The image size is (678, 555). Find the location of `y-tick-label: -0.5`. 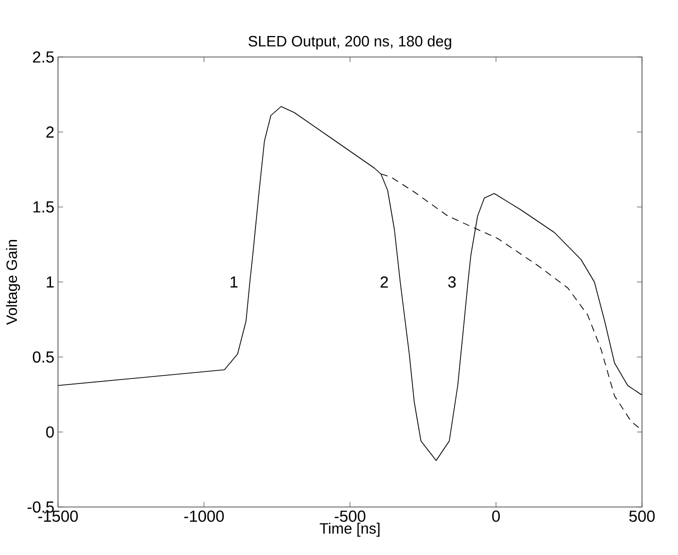

y-tick-label: -0.5 is located at coordinates (41, 507).